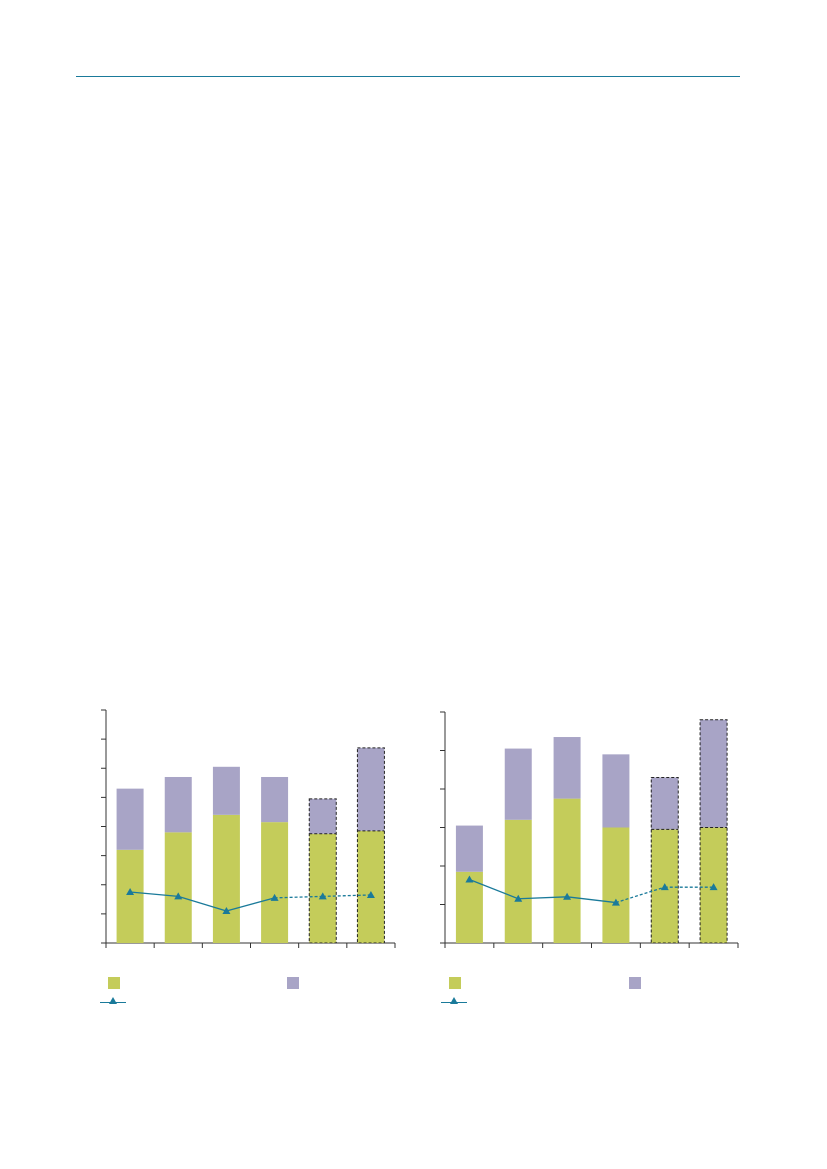 The width and height of the screenshot is (827, 1169). I want to click on legend-top-left, so click(296, 983).